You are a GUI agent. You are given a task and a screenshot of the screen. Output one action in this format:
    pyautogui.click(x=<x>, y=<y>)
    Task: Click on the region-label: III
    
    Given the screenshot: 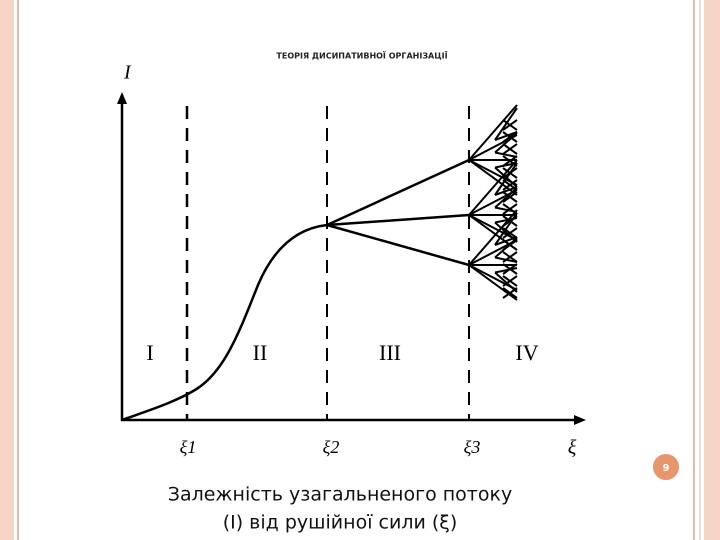 What is the action you would take?
    pyautogui.click(x=390, y=352)
    